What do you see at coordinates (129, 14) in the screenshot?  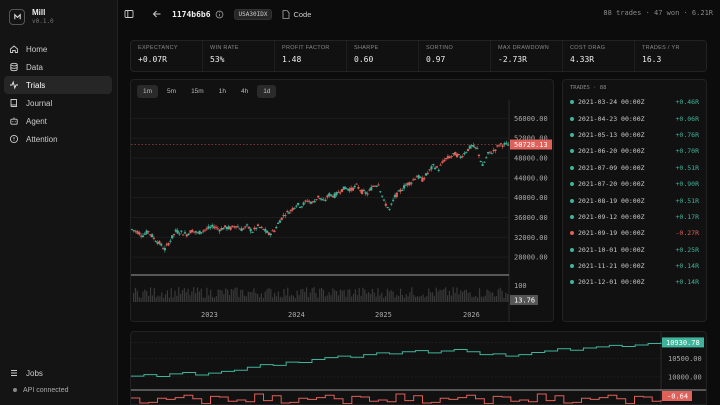 I see `sidebar-toggle-icon` at bounding box center [129, 14].